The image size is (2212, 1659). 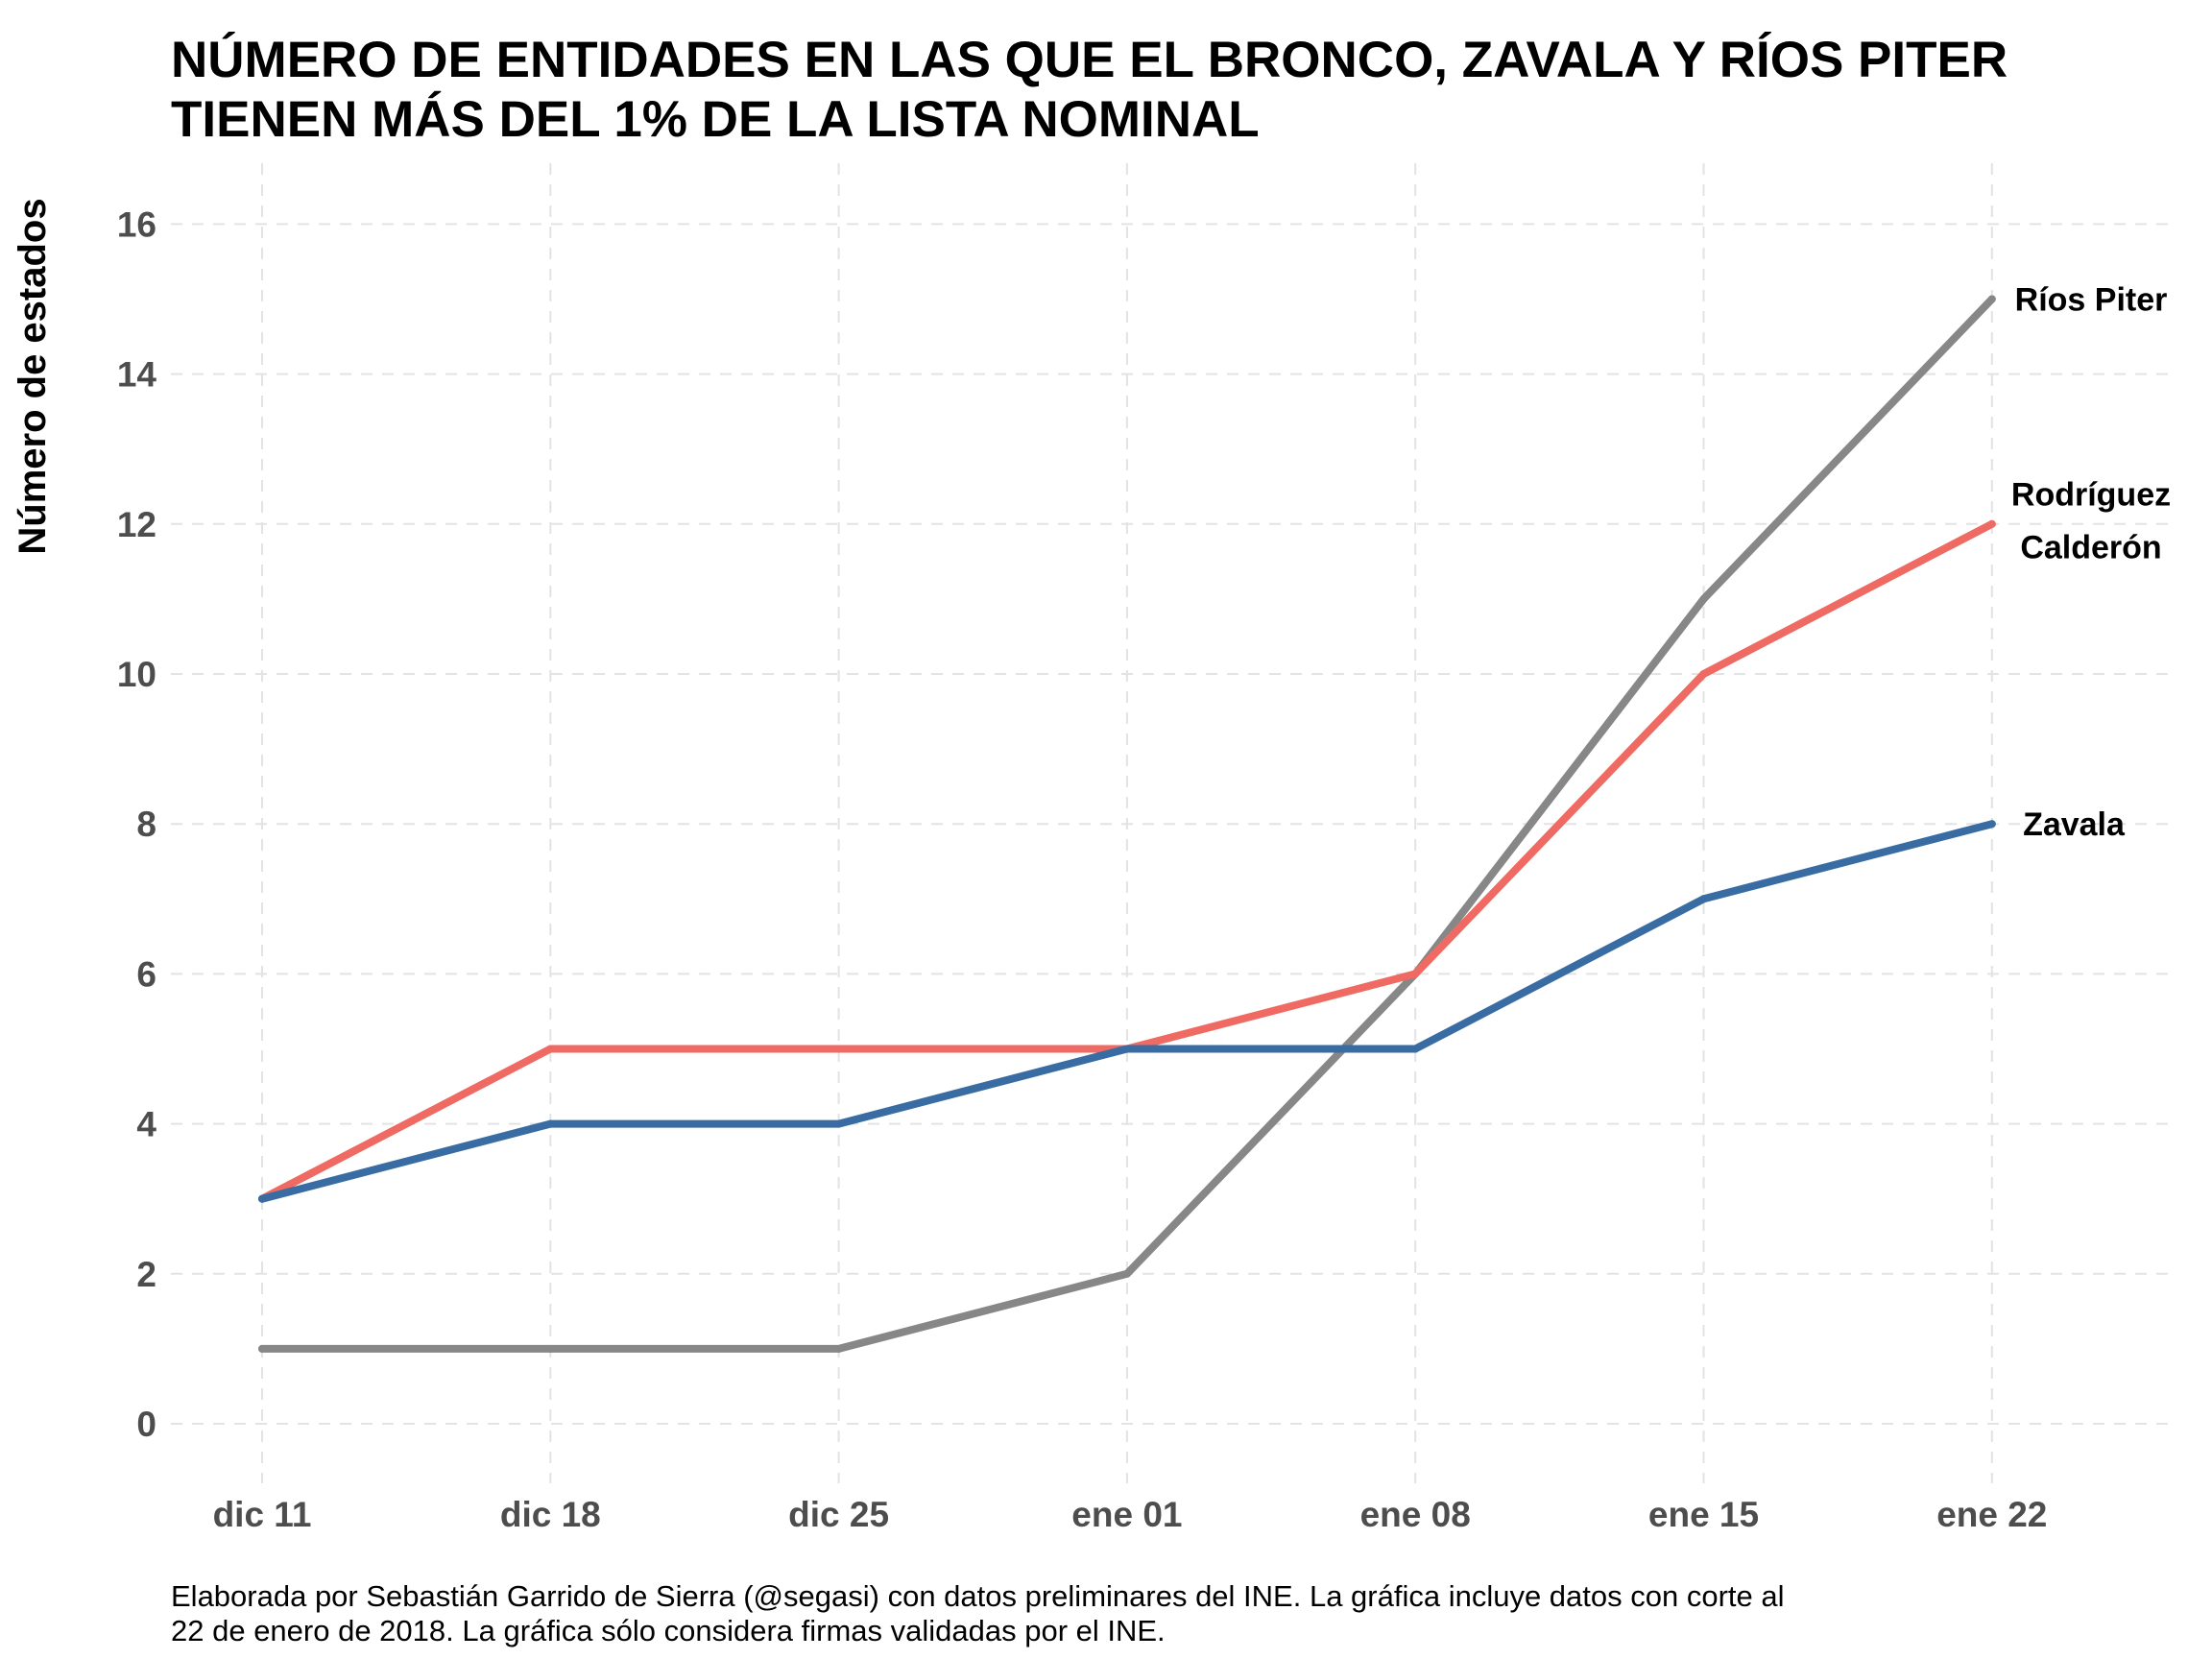 What do you see at coordinates (716, 120) in the screenshot?
I see `chart-title-line-2: TIENEN MÁS DEL 1% DE LA LISTA NOMINAL` at bounding box center [716, 120].